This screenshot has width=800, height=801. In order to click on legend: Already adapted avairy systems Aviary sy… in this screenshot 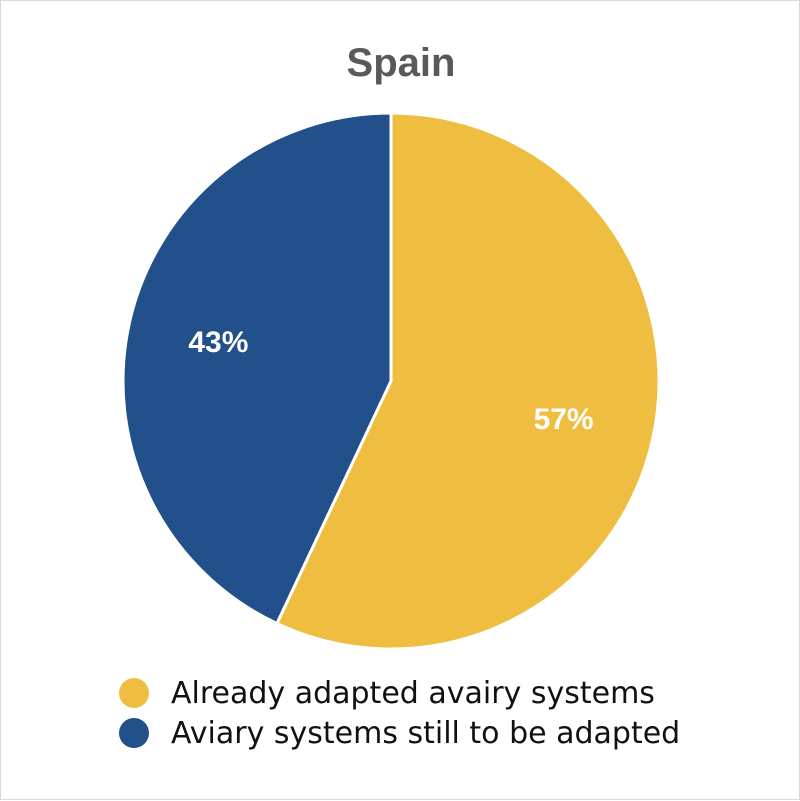, I will do `click(399, 713)`.